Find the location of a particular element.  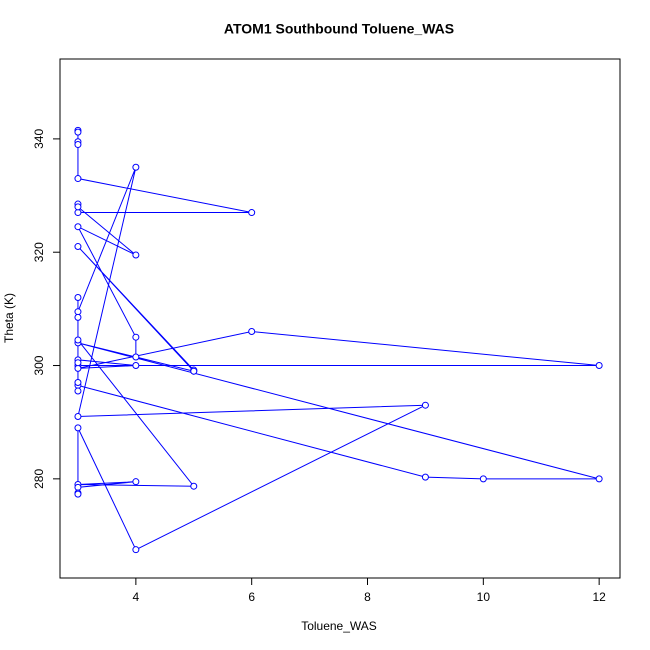

chart-title: ATOM1 Southbound Toluene_WAS is located at coordinates (339, 29).